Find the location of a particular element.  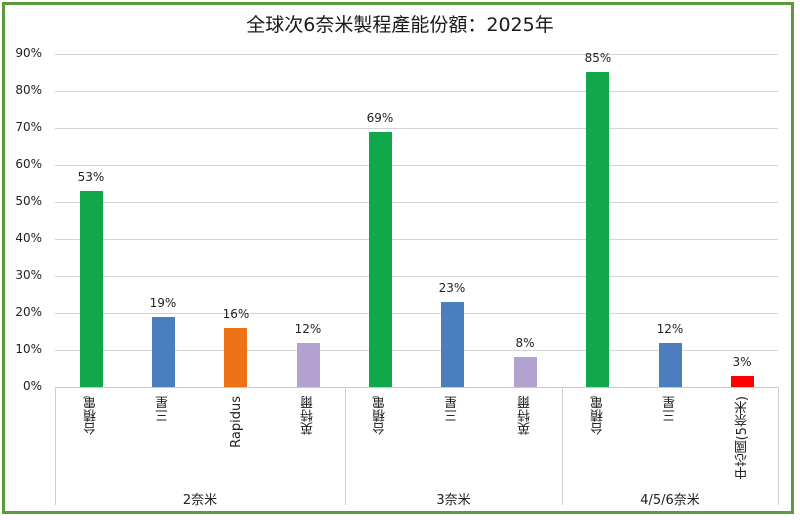

y-tick-20: 20% is located at coordinates (28, 312).